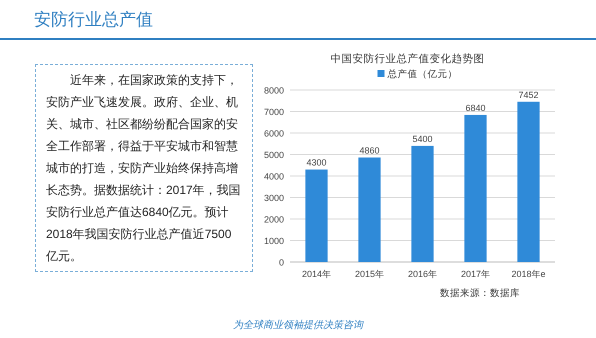 This screenshot has height=338, width=596. I want to click on x-tick-label: 2015年, so click(369, 274).